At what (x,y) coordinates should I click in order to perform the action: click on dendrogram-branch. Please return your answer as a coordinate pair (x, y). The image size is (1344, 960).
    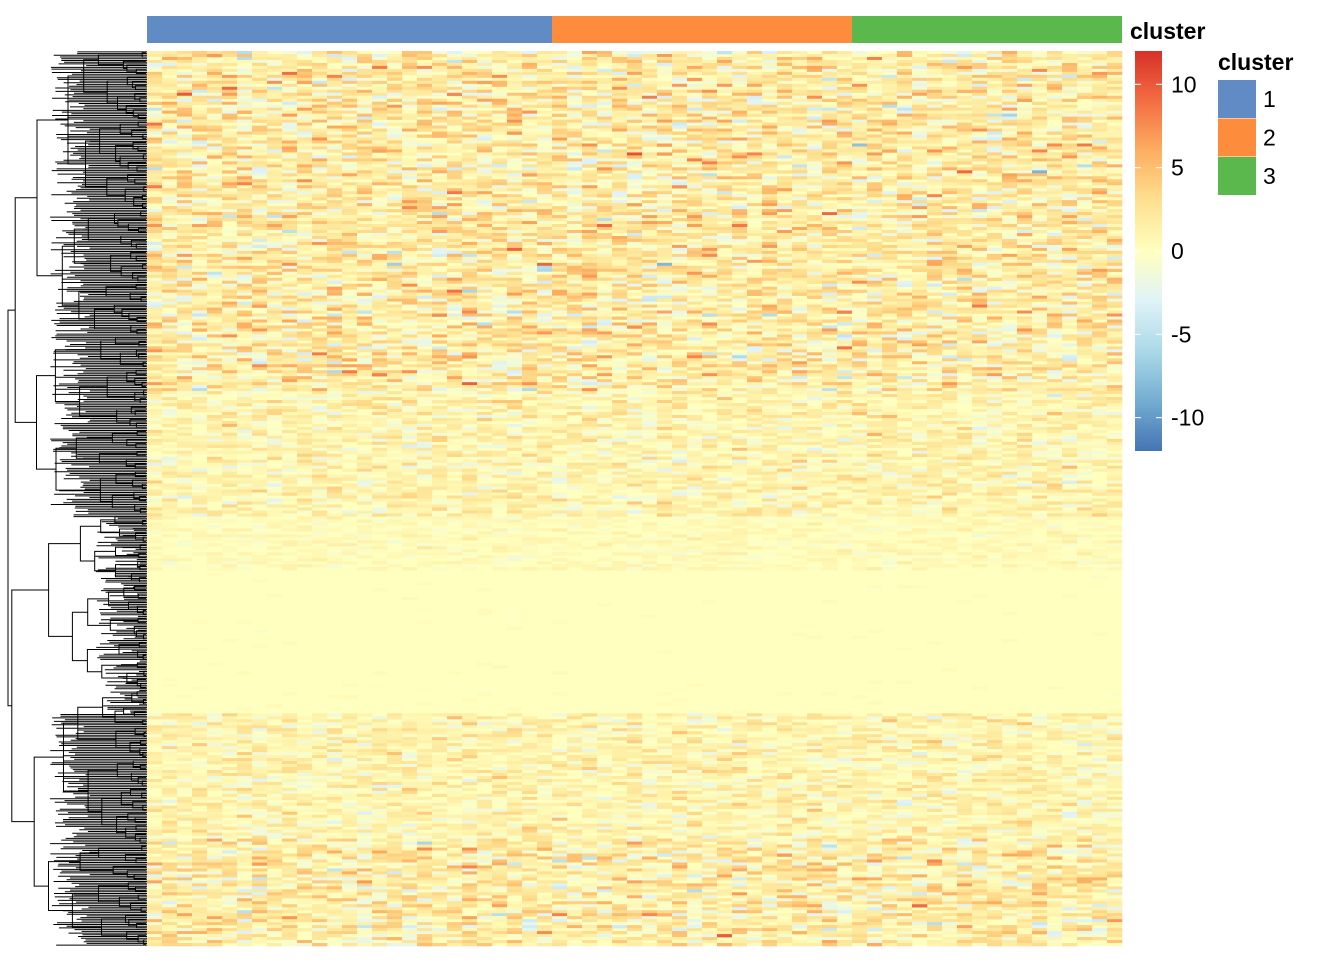
    Looking at the image, I should click on (144, 364).